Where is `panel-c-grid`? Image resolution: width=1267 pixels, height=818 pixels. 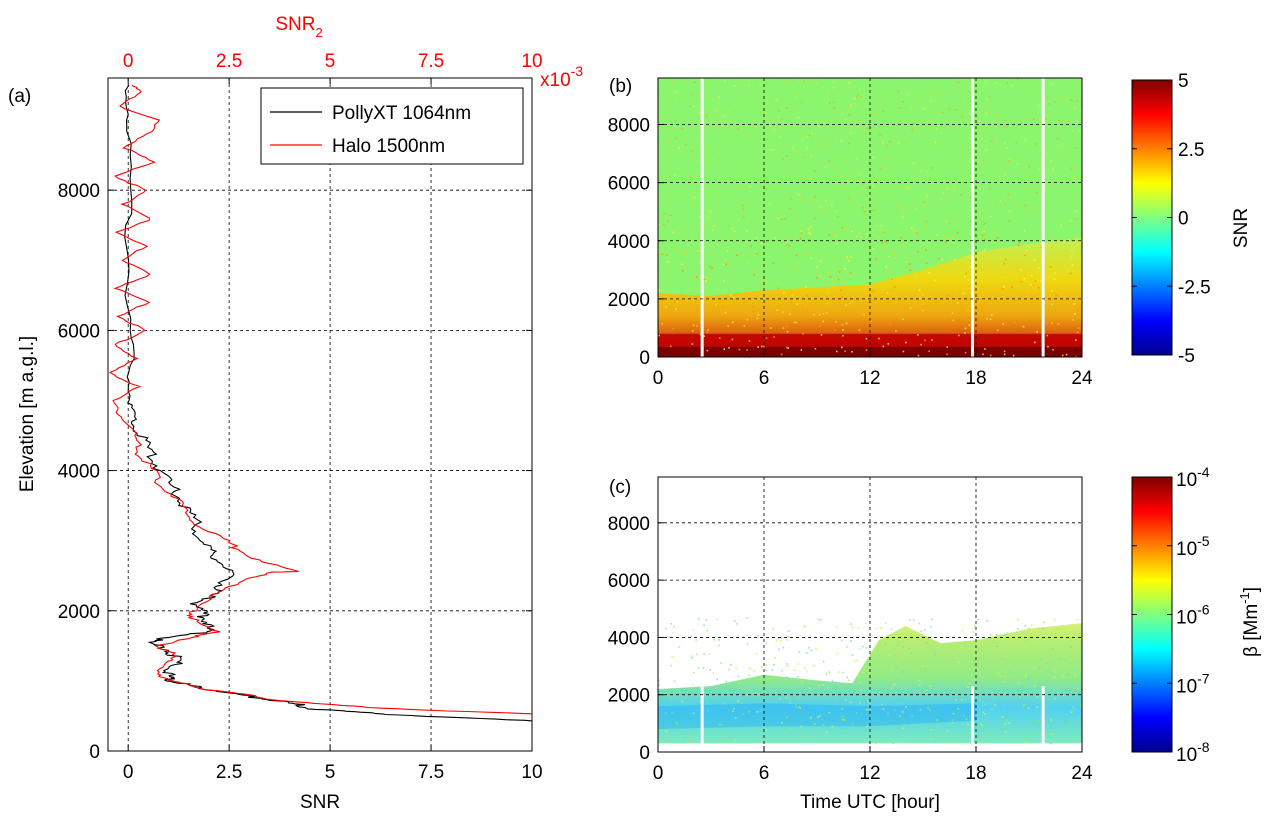 panel-c-grid is located at coordinates (870, 614).